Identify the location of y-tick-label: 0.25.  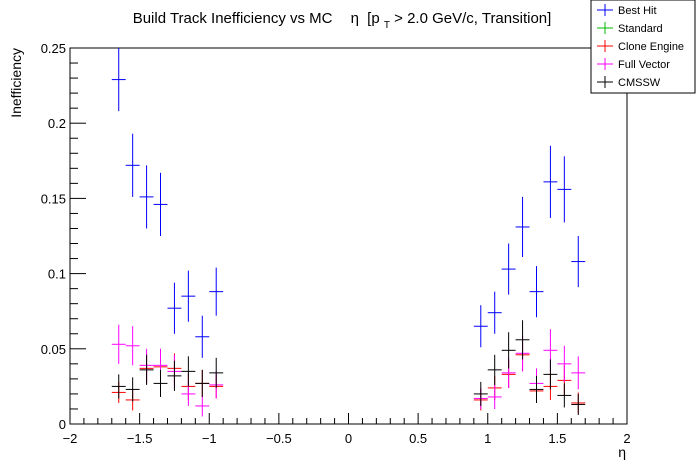
(53, 48).